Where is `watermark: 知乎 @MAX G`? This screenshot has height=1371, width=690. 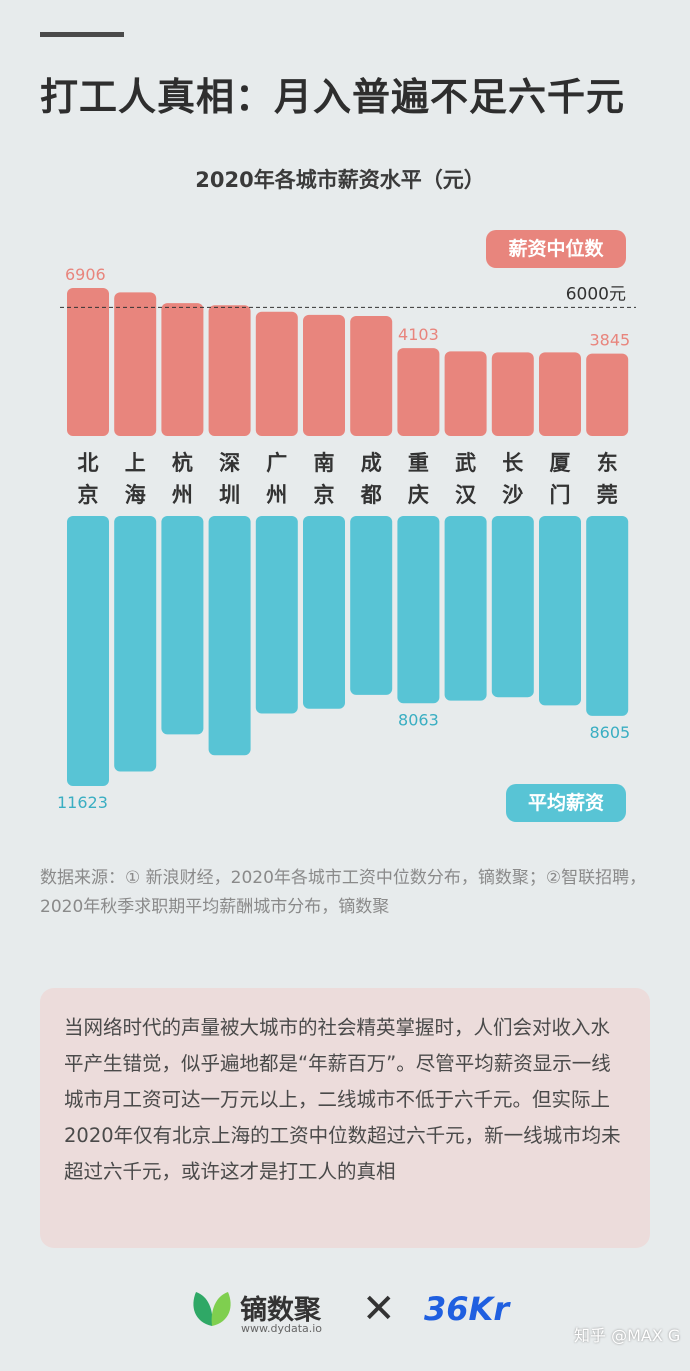
watermark: 知乎 @MAX G is located at coordinates (627, 1335).